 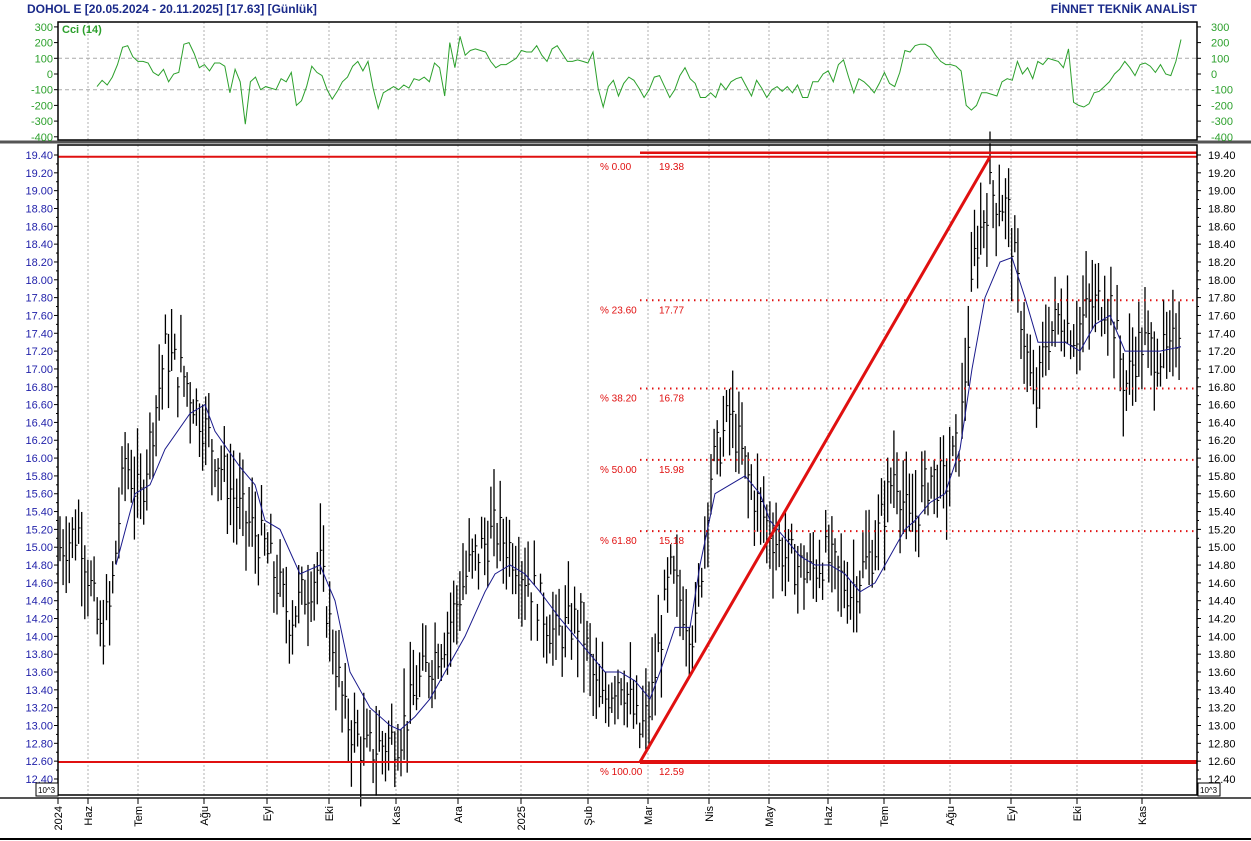 What do you see at coordinates (39, 726) in the screenshot?
I see `price-tick-left: 13.00` at bounding box center [39, 726].